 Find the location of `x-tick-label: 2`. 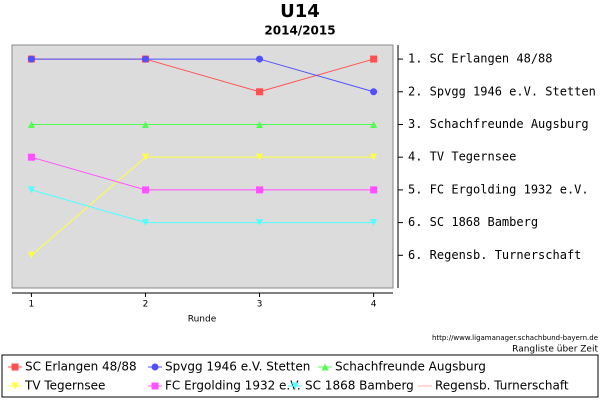

x-tick-label: 2 is located at coordinates (146, 305).